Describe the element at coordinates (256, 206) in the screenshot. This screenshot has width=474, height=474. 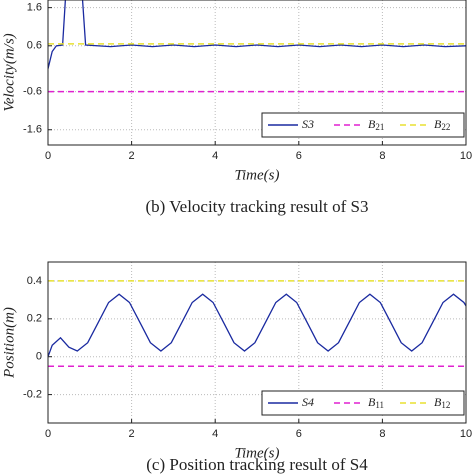
I see `caption: (b) Velocity tracking result of S3` at that location.